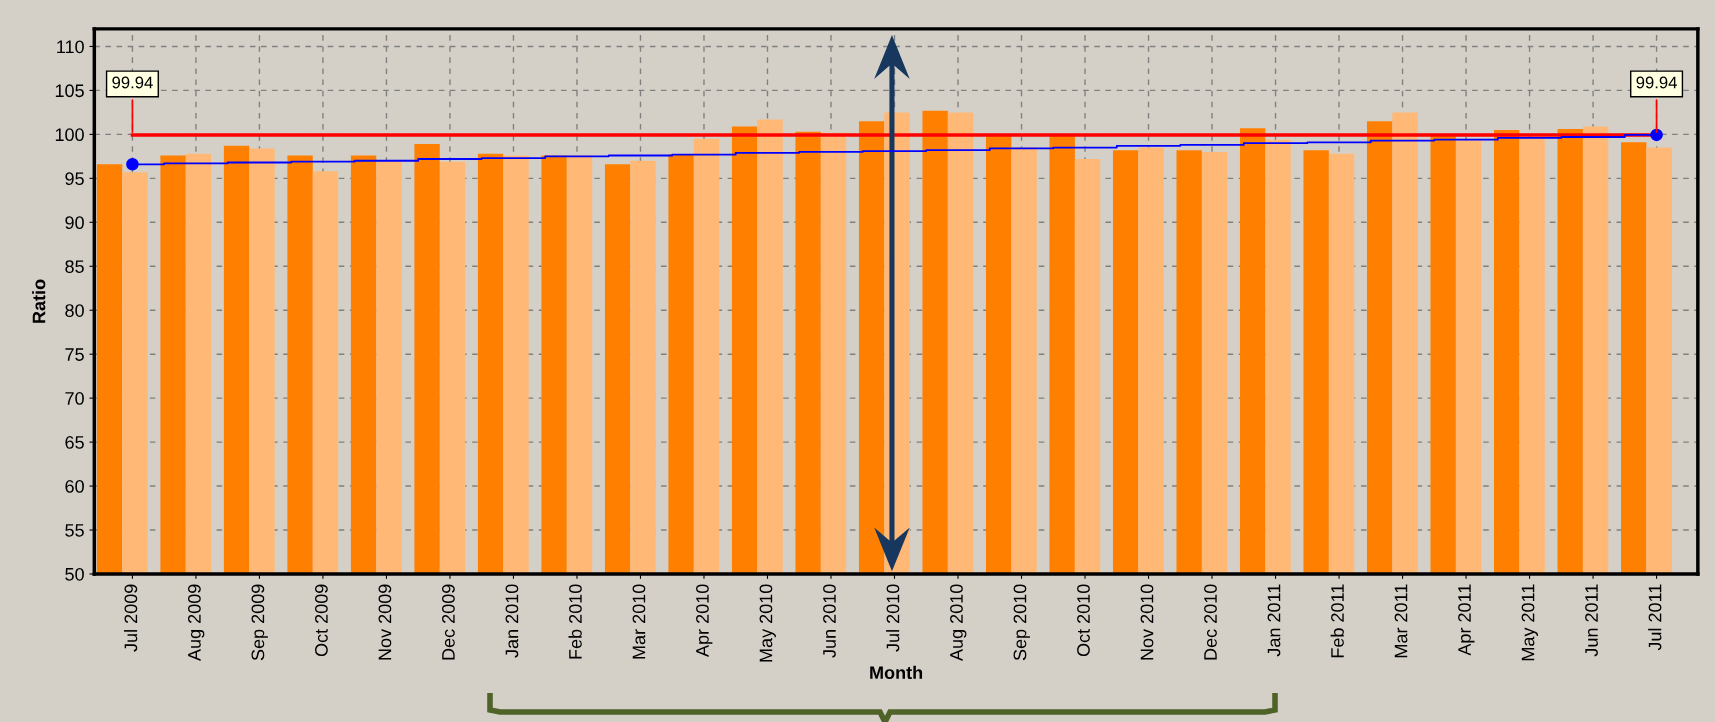 This screenshot has height=722, width=1715. I want to click on x-tick-label: Jun 2011, so click(1591, 620).